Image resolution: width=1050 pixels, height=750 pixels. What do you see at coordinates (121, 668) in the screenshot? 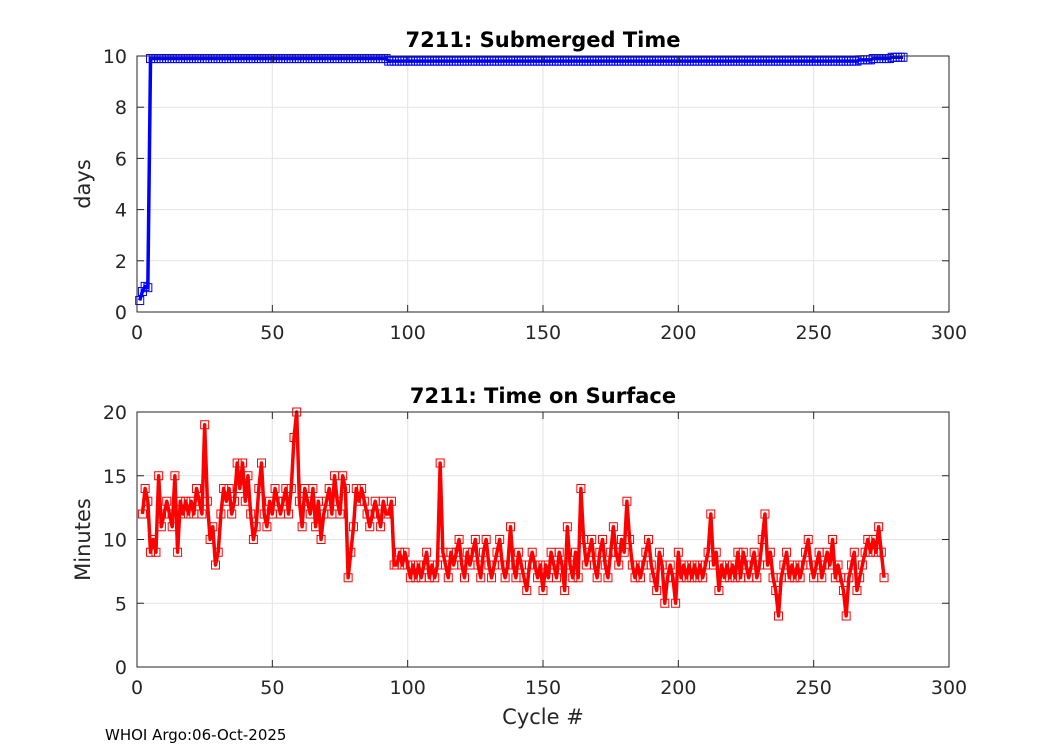
I see `surface-y-tick-label: 0` at bounding box center [121, 668].